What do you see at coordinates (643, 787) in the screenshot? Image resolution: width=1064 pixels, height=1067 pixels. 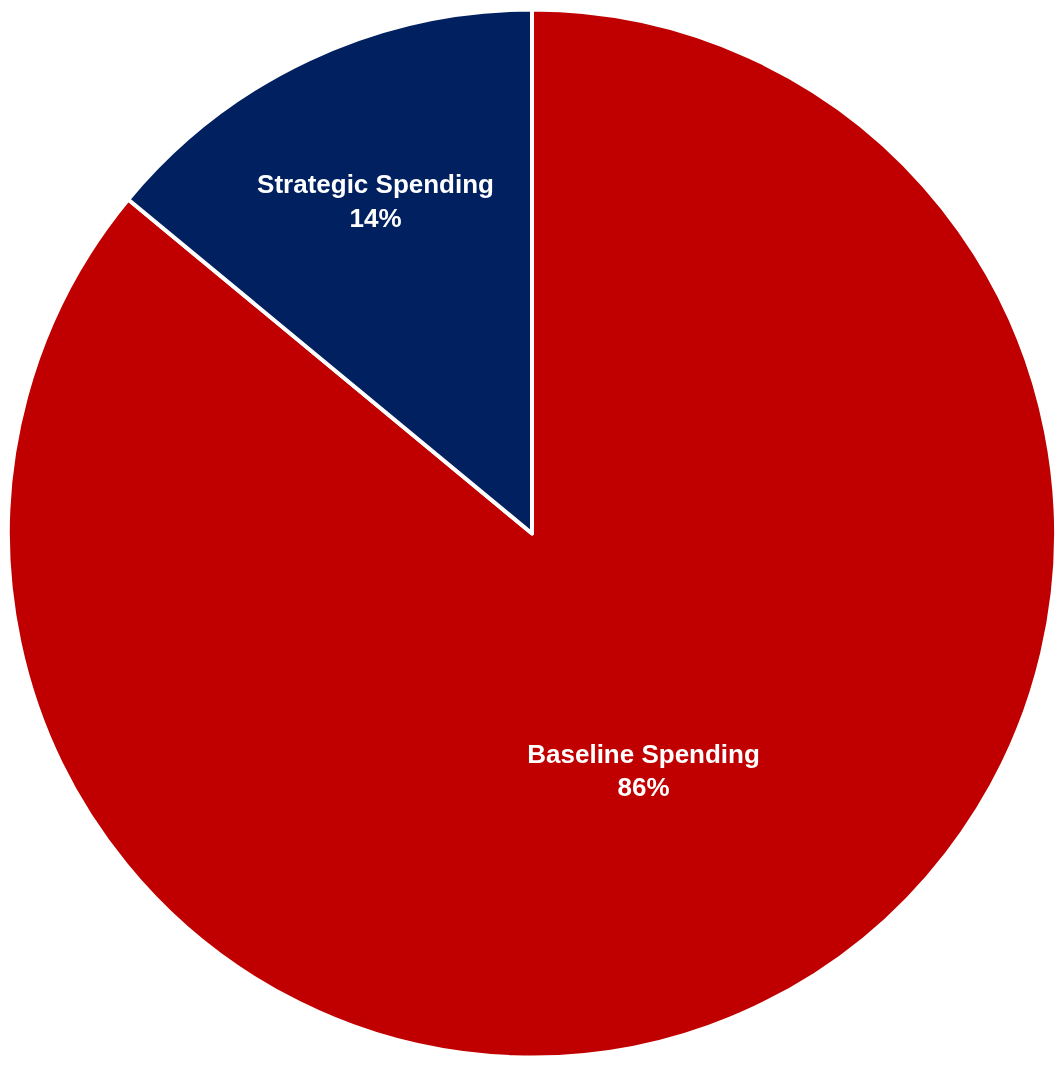 I see `data-label: 86%` at bounding box center [643, 787].